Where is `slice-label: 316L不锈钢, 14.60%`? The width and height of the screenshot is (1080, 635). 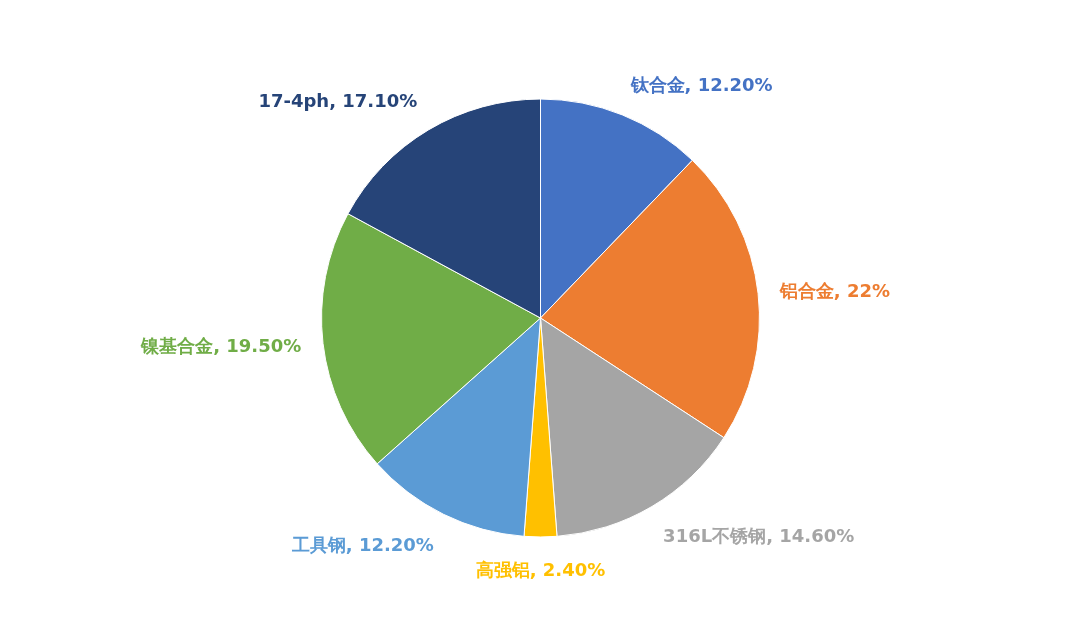
slice-label: 316L不锈钢, 14.60% is located at coordinates (759, 536).